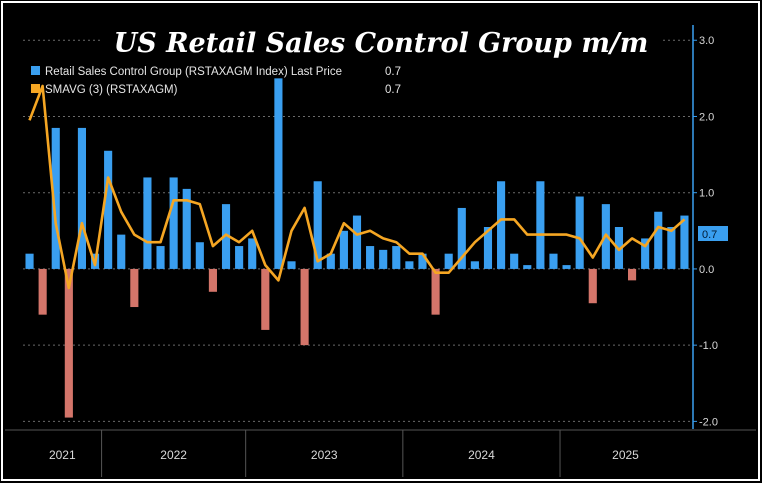  Describe the element at coordinates (706, 194) in the screenshot. I see `y-tick-label-3: 1.0` at that location.